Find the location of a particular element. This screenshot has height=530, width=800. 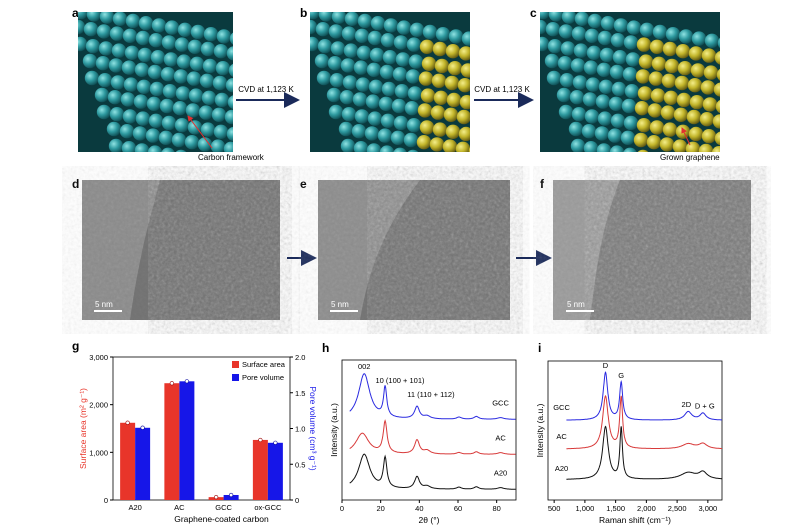

series-label-ac: AC is located at coordinates (561, 436).